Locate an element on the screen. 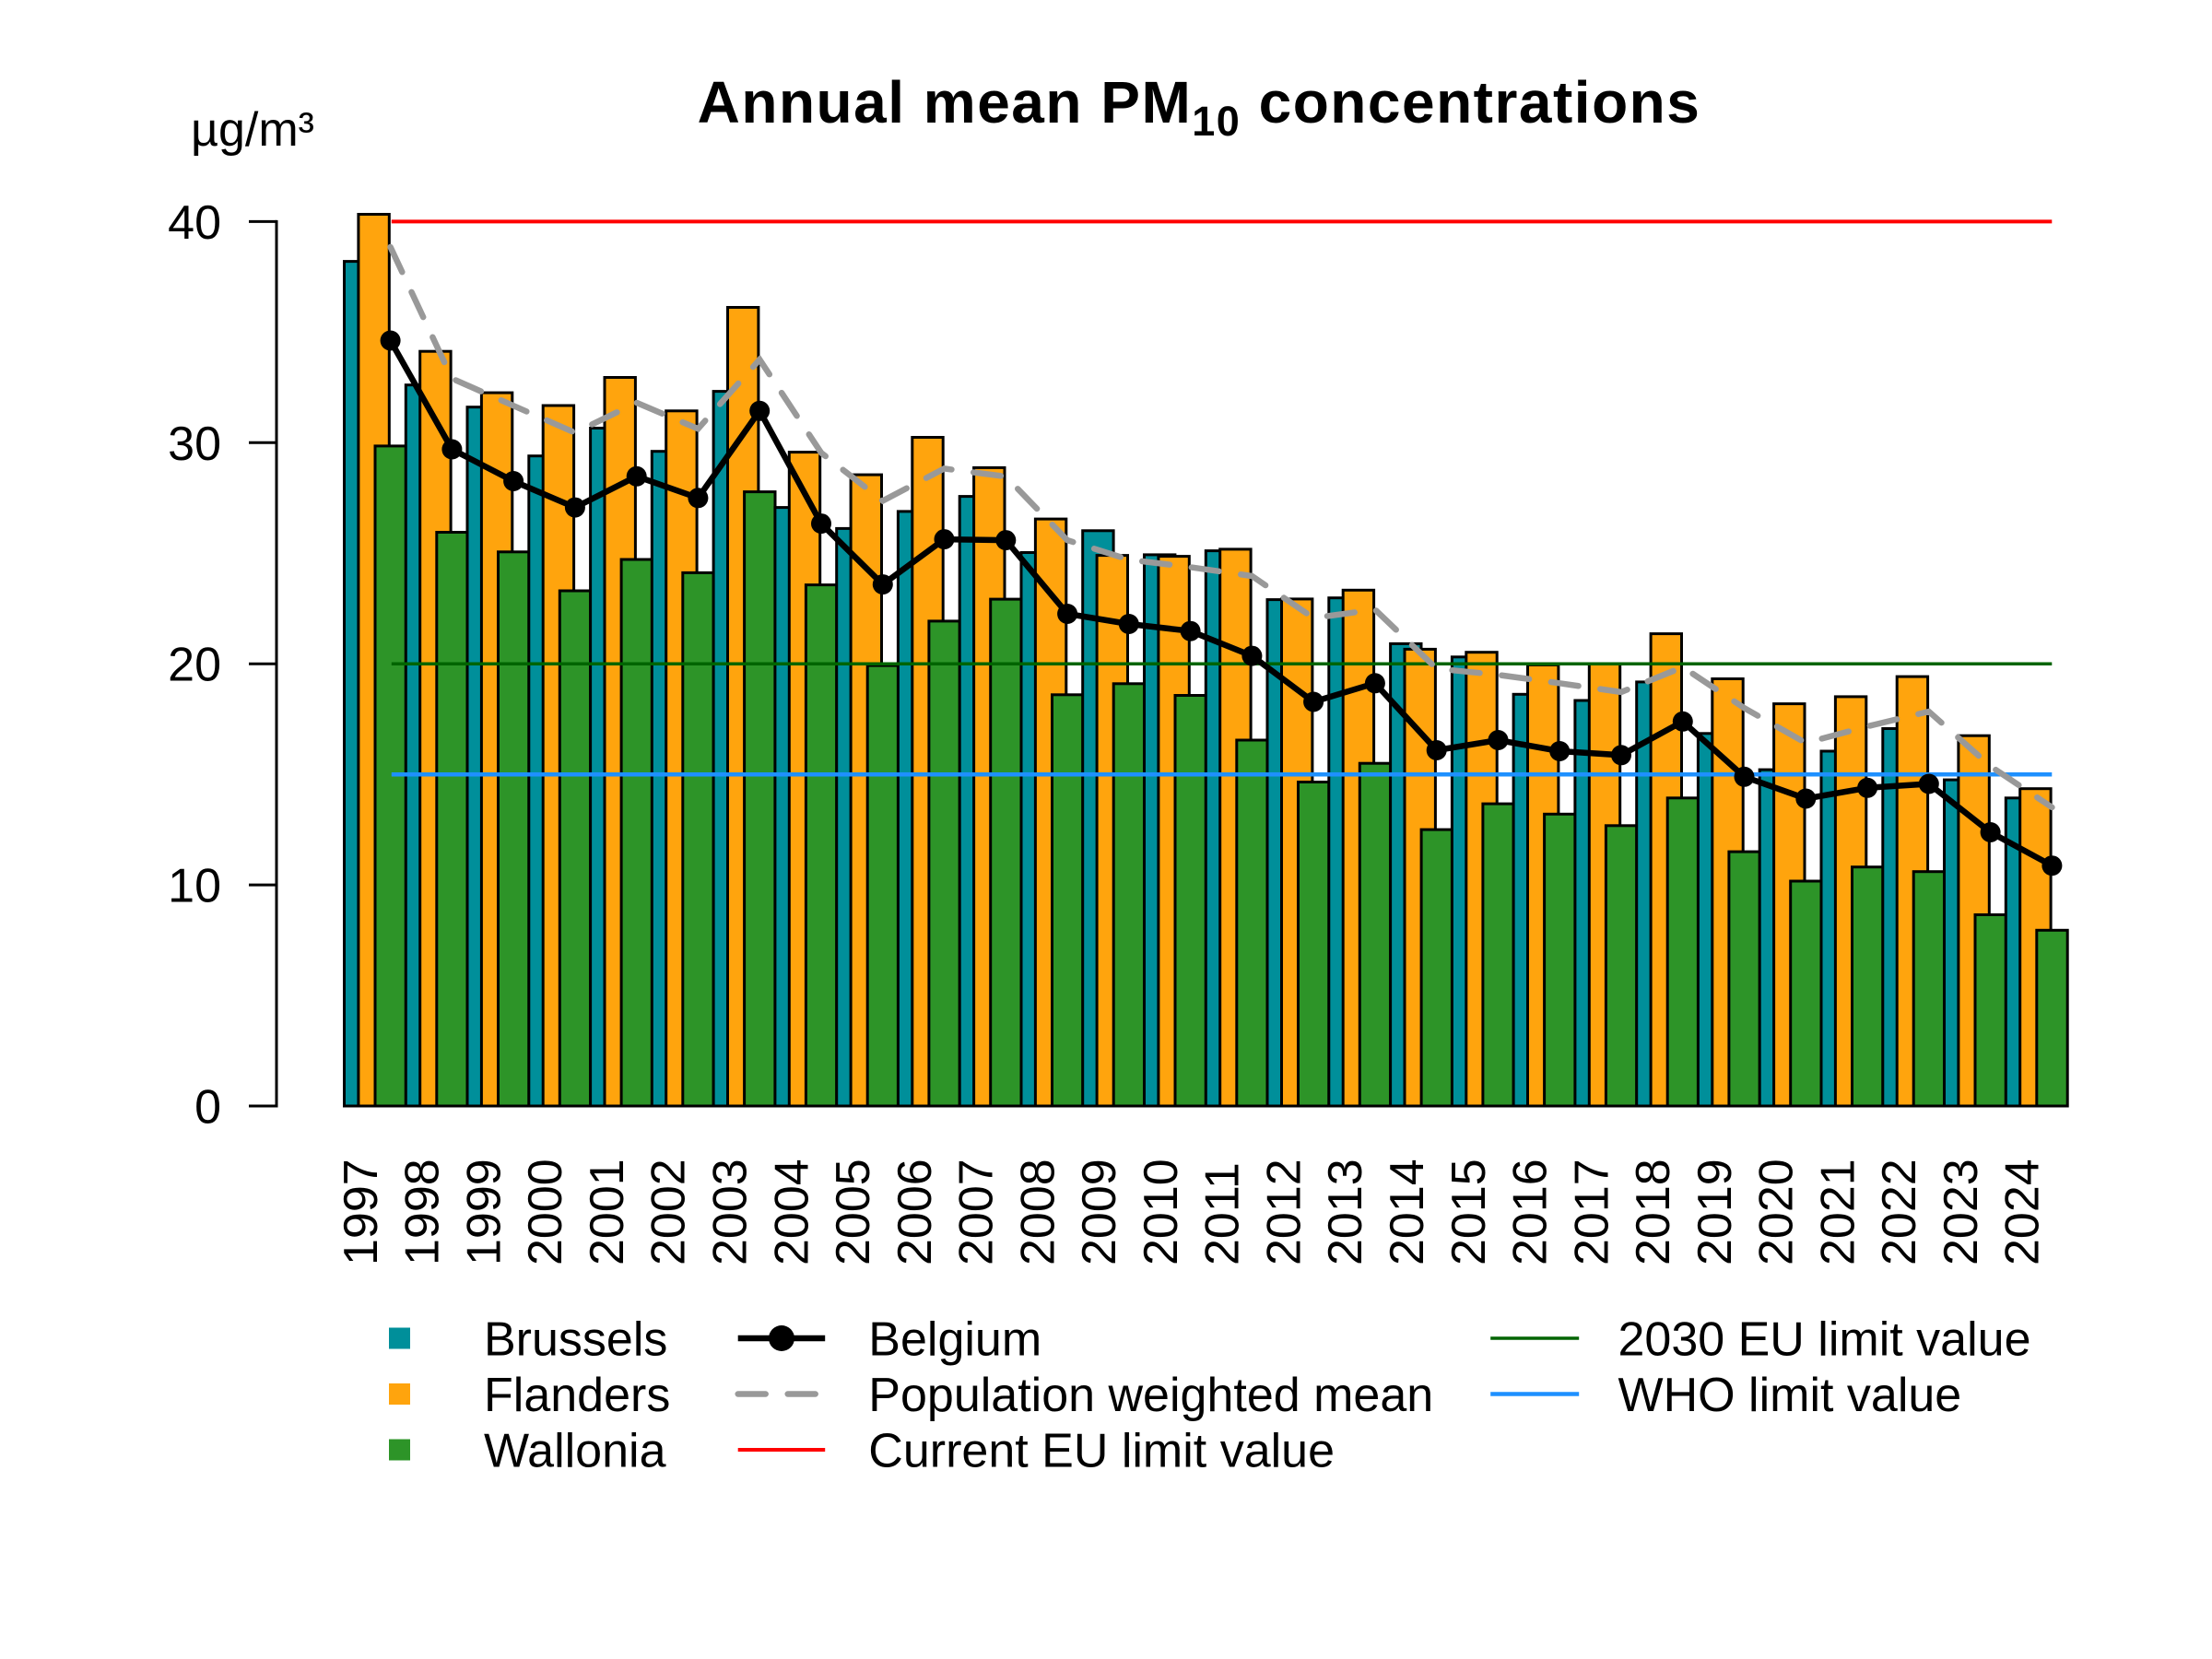 The image size is (2212, 1659). svg-text: 2023 is located at coordinates (1961, 1212).